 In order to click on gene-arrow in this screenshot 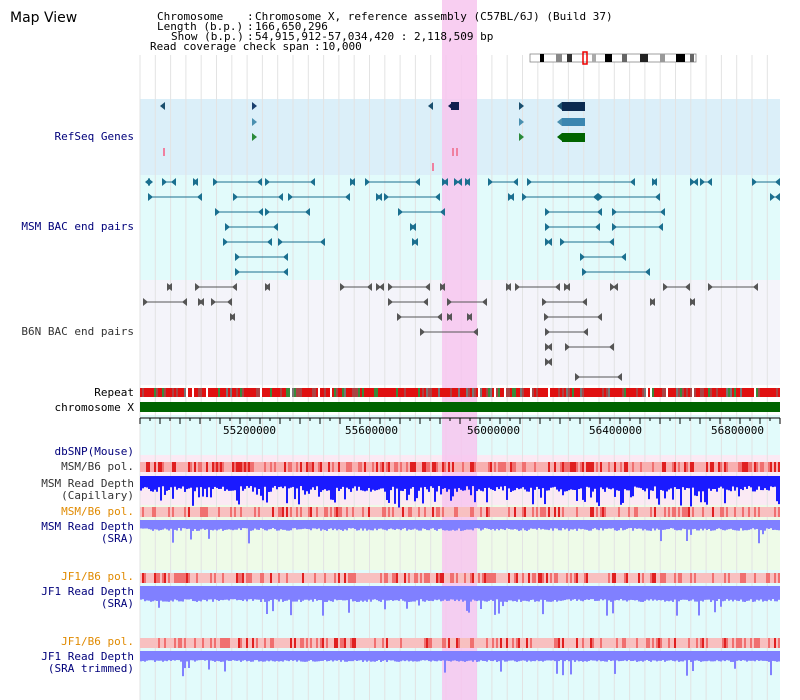, I will do `click(521, 122)`.